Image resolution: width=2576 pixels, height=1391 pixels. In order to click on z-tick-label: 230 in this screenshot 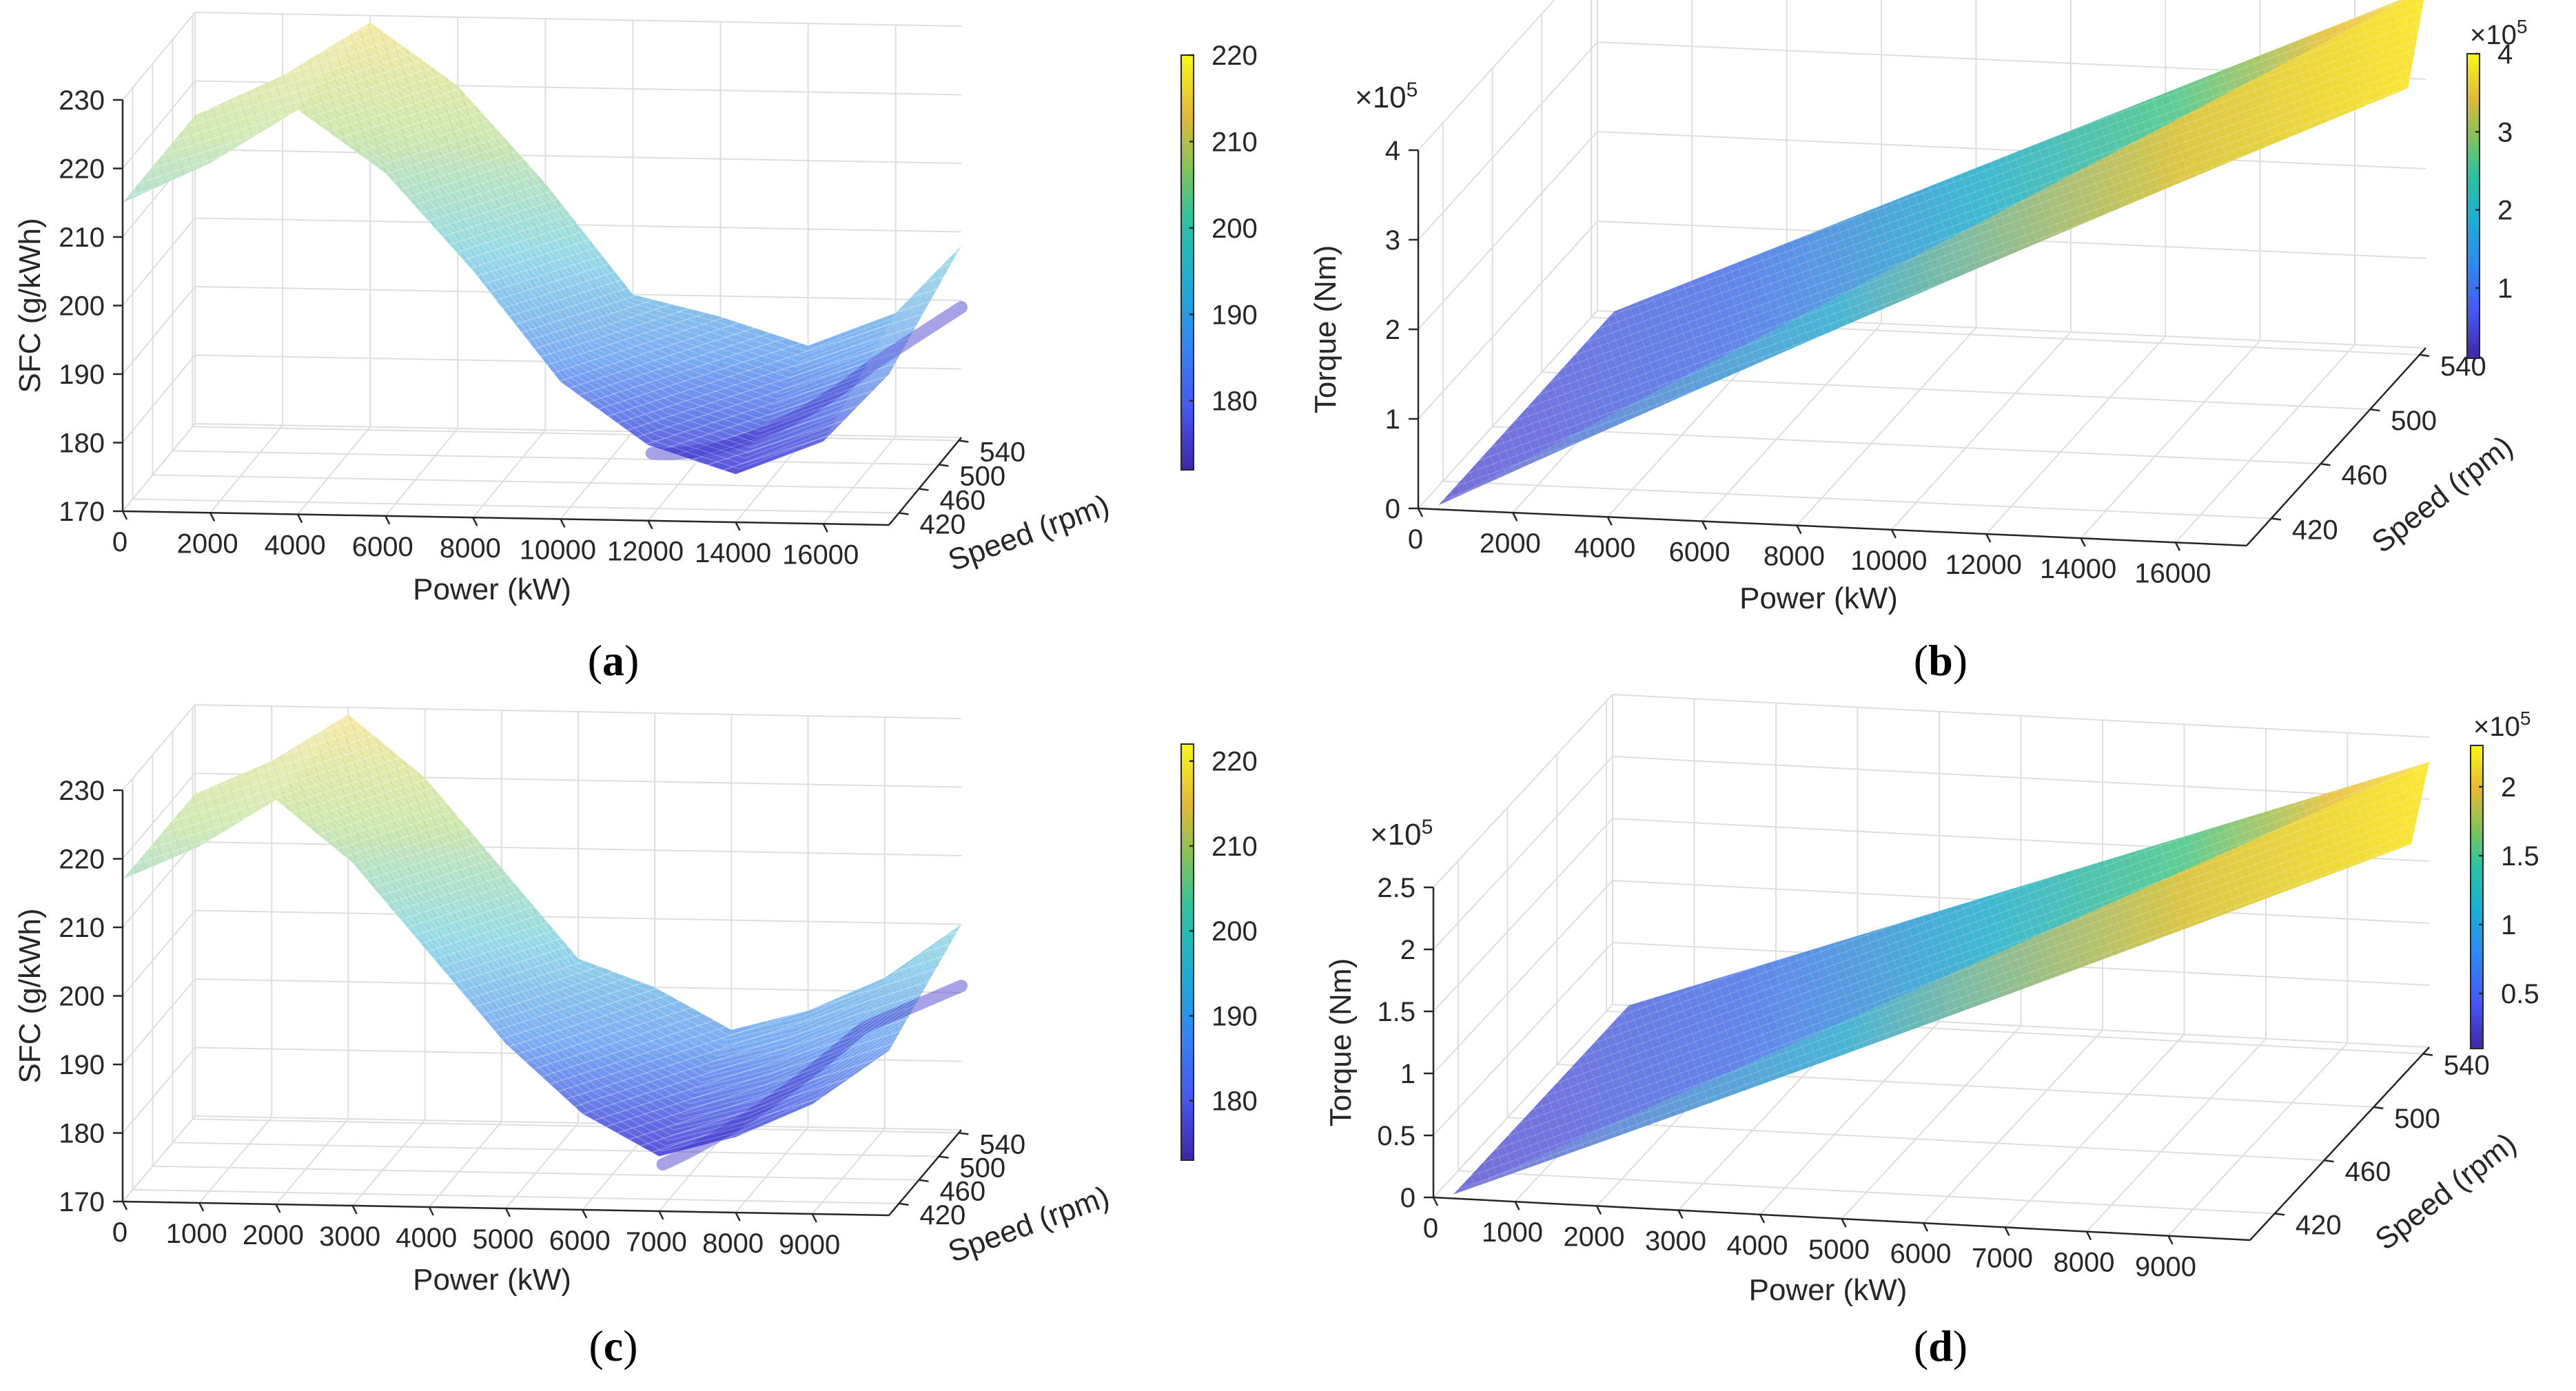, I will do `click(82, 100)`.